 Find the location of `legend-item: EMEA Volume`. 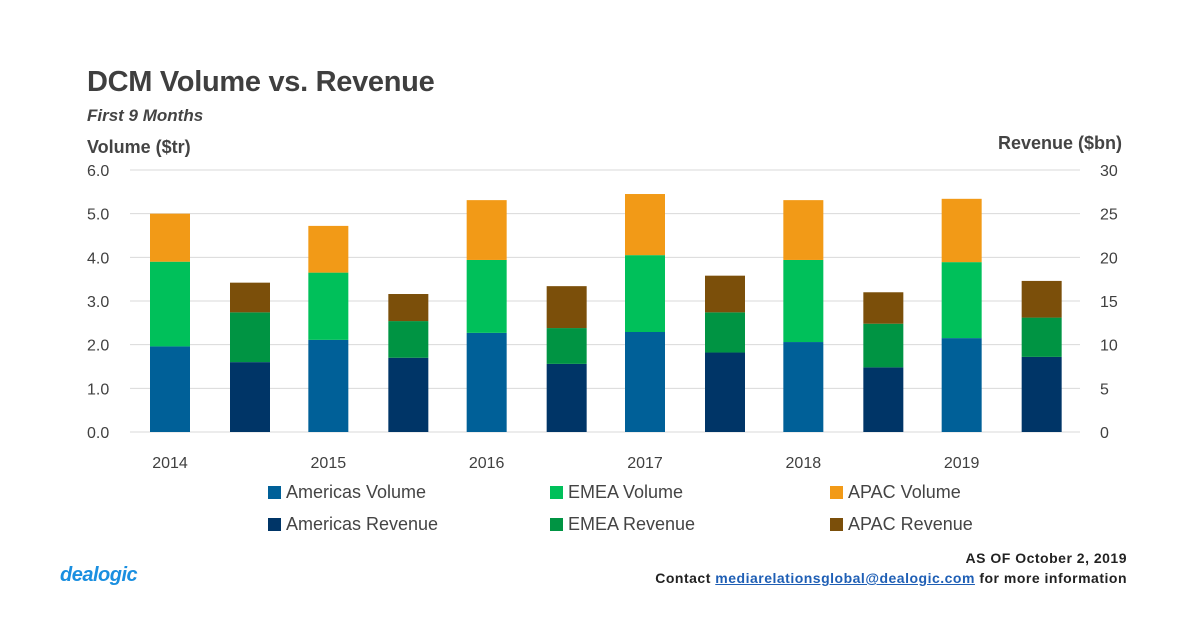

legend-item: EMEA Volume is located at coordinates (616, 492).